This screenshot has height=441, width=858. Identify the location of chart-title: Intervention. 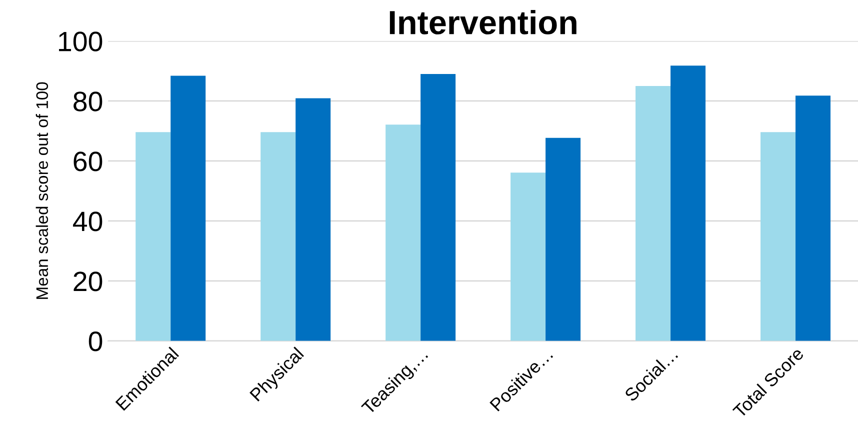
(483, 22).